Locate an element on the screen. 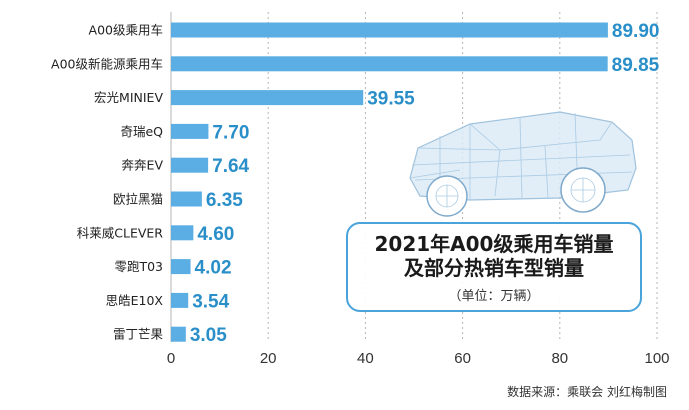 This screenshot has height=410, width=689. category-label: 宏光MINIEV is located at coordinates (128, 97).